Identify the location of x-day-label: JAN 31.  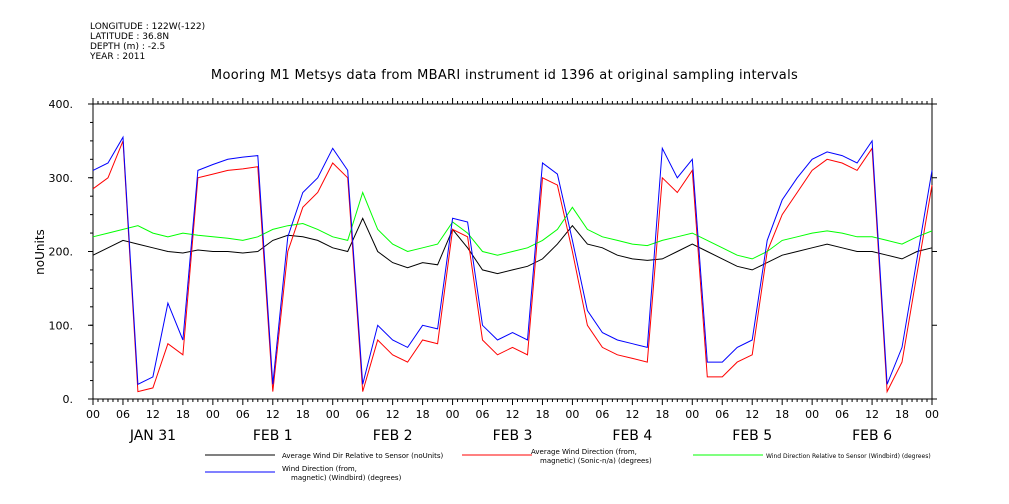
(152, 436).